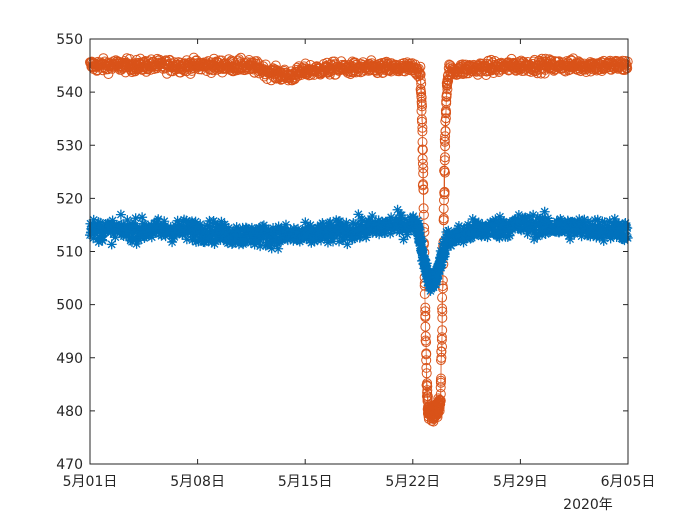 Image resolution: width=694 pixels, height=521 pixels. What do you see at coordinates (69, 93) in the screenshot?
I see `y-tick-label: 540` at bounding box center [69, 93].